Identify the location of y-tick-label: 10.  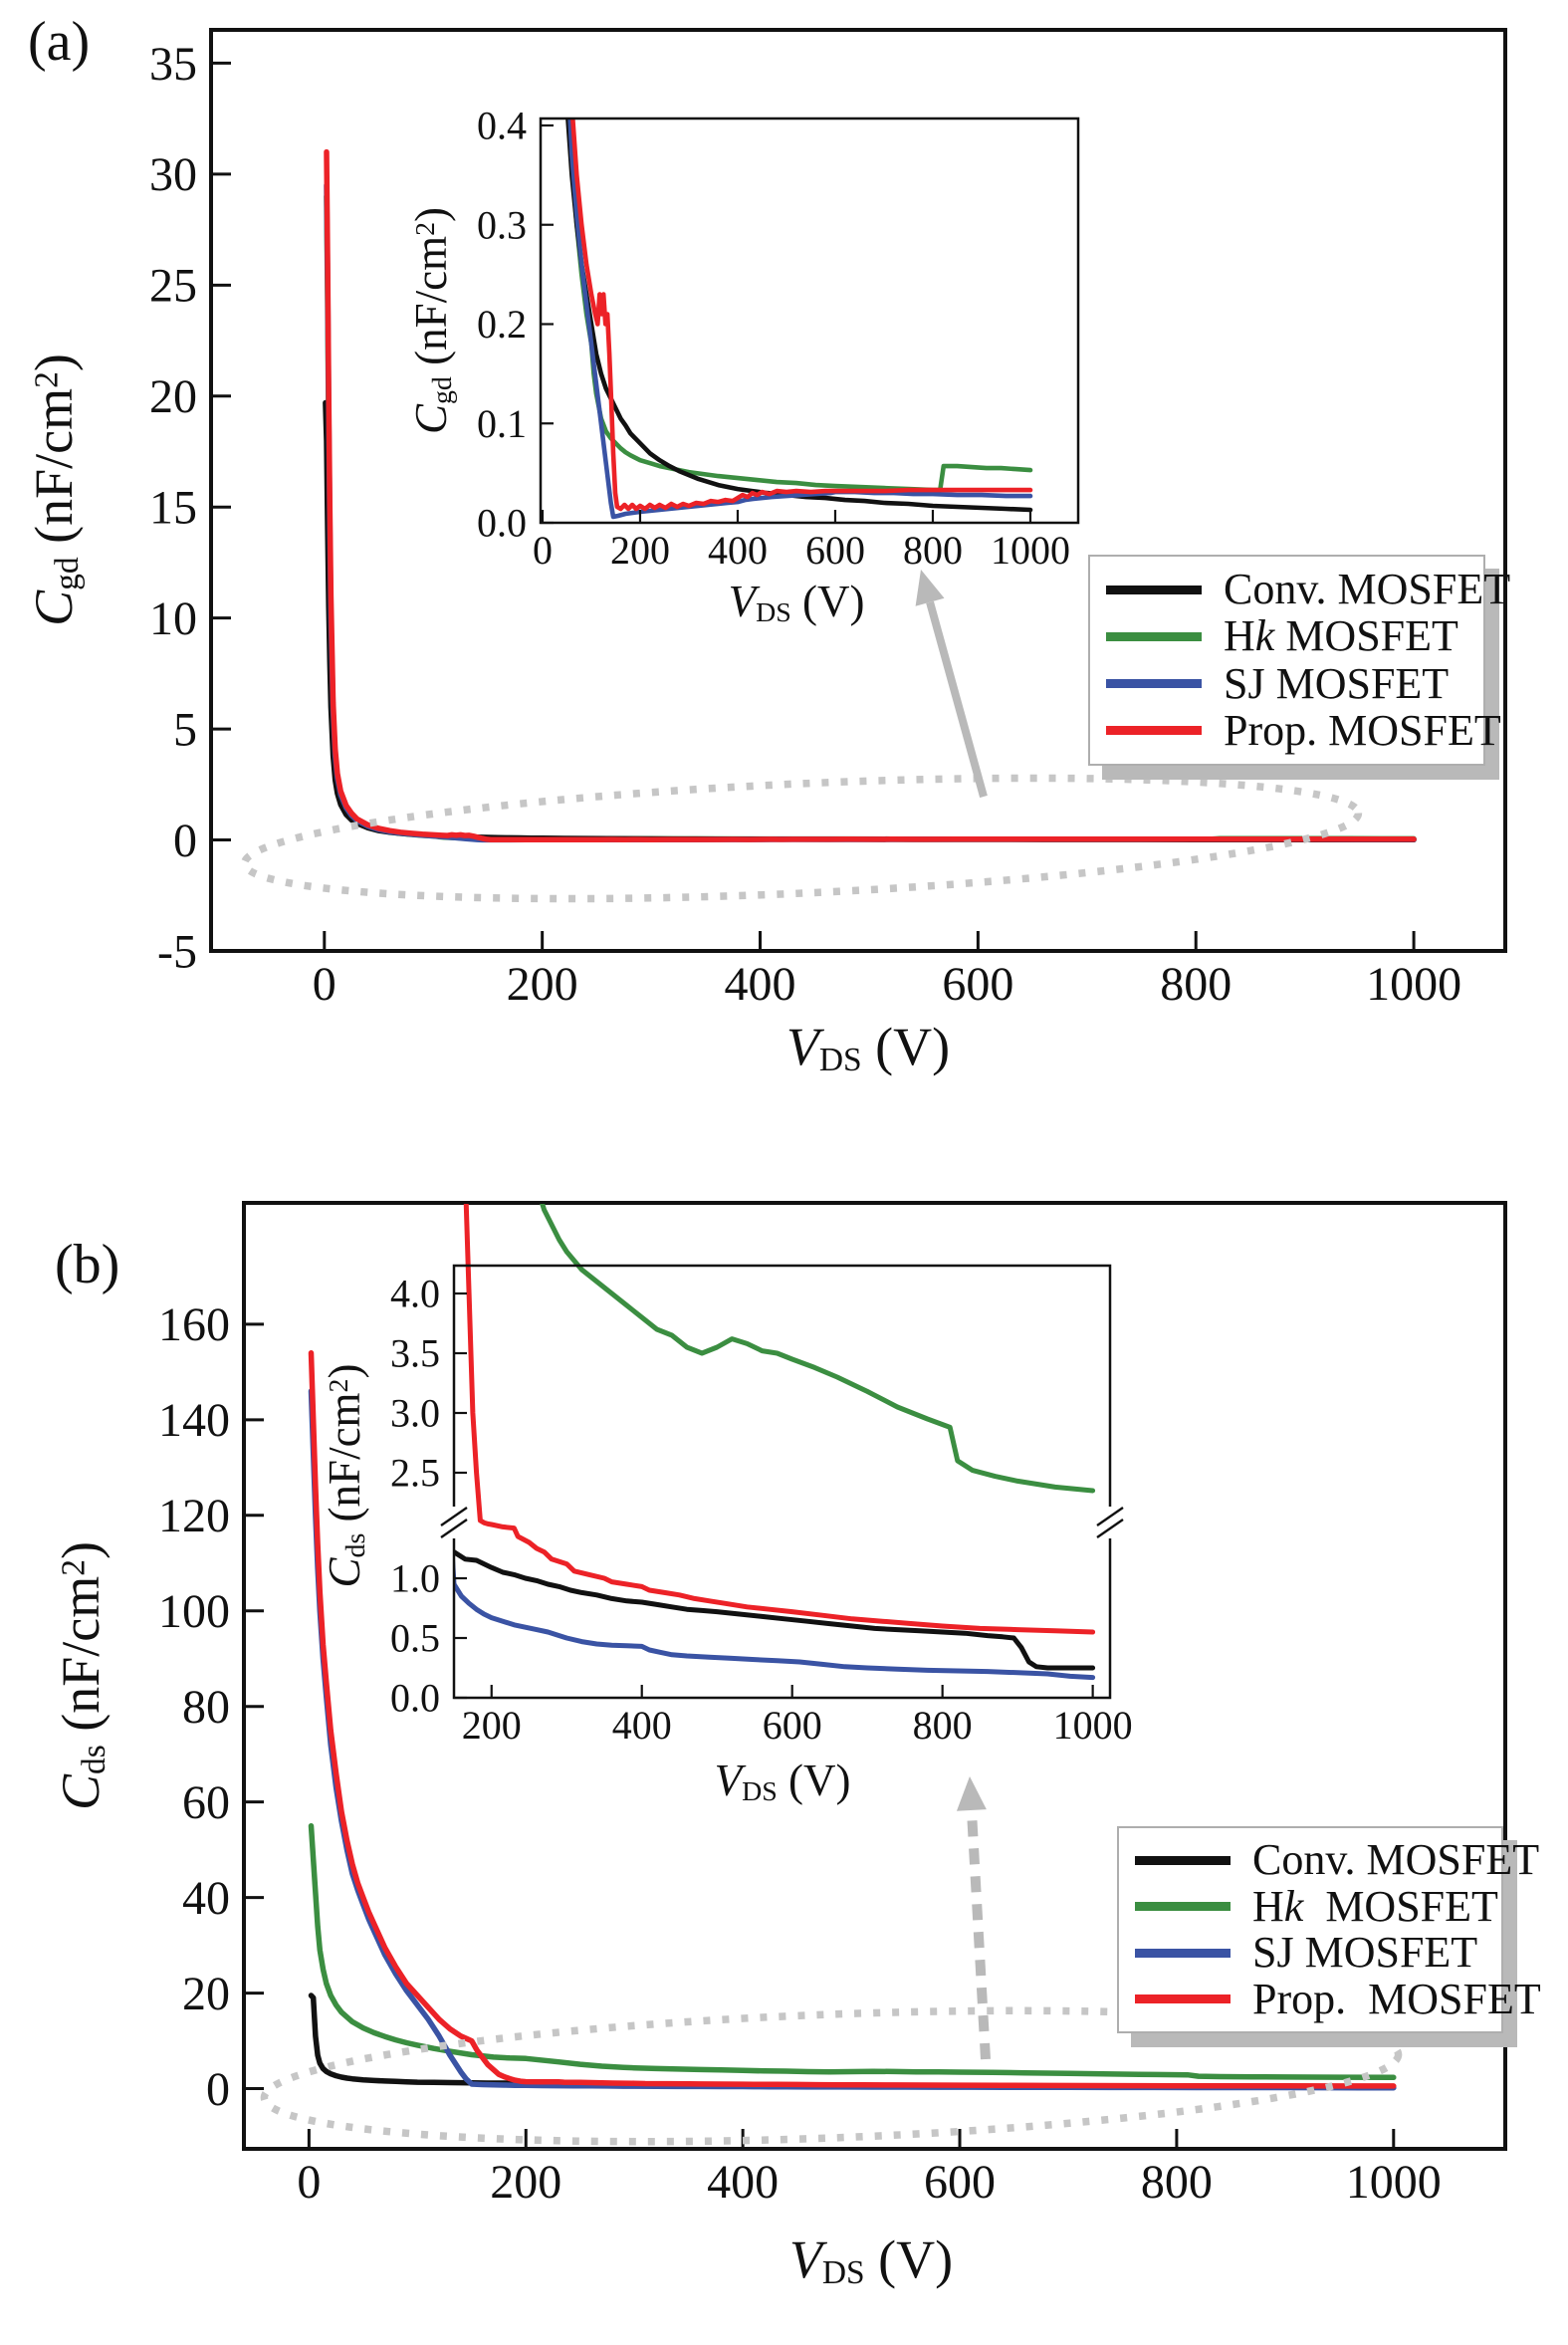
(173, 618).